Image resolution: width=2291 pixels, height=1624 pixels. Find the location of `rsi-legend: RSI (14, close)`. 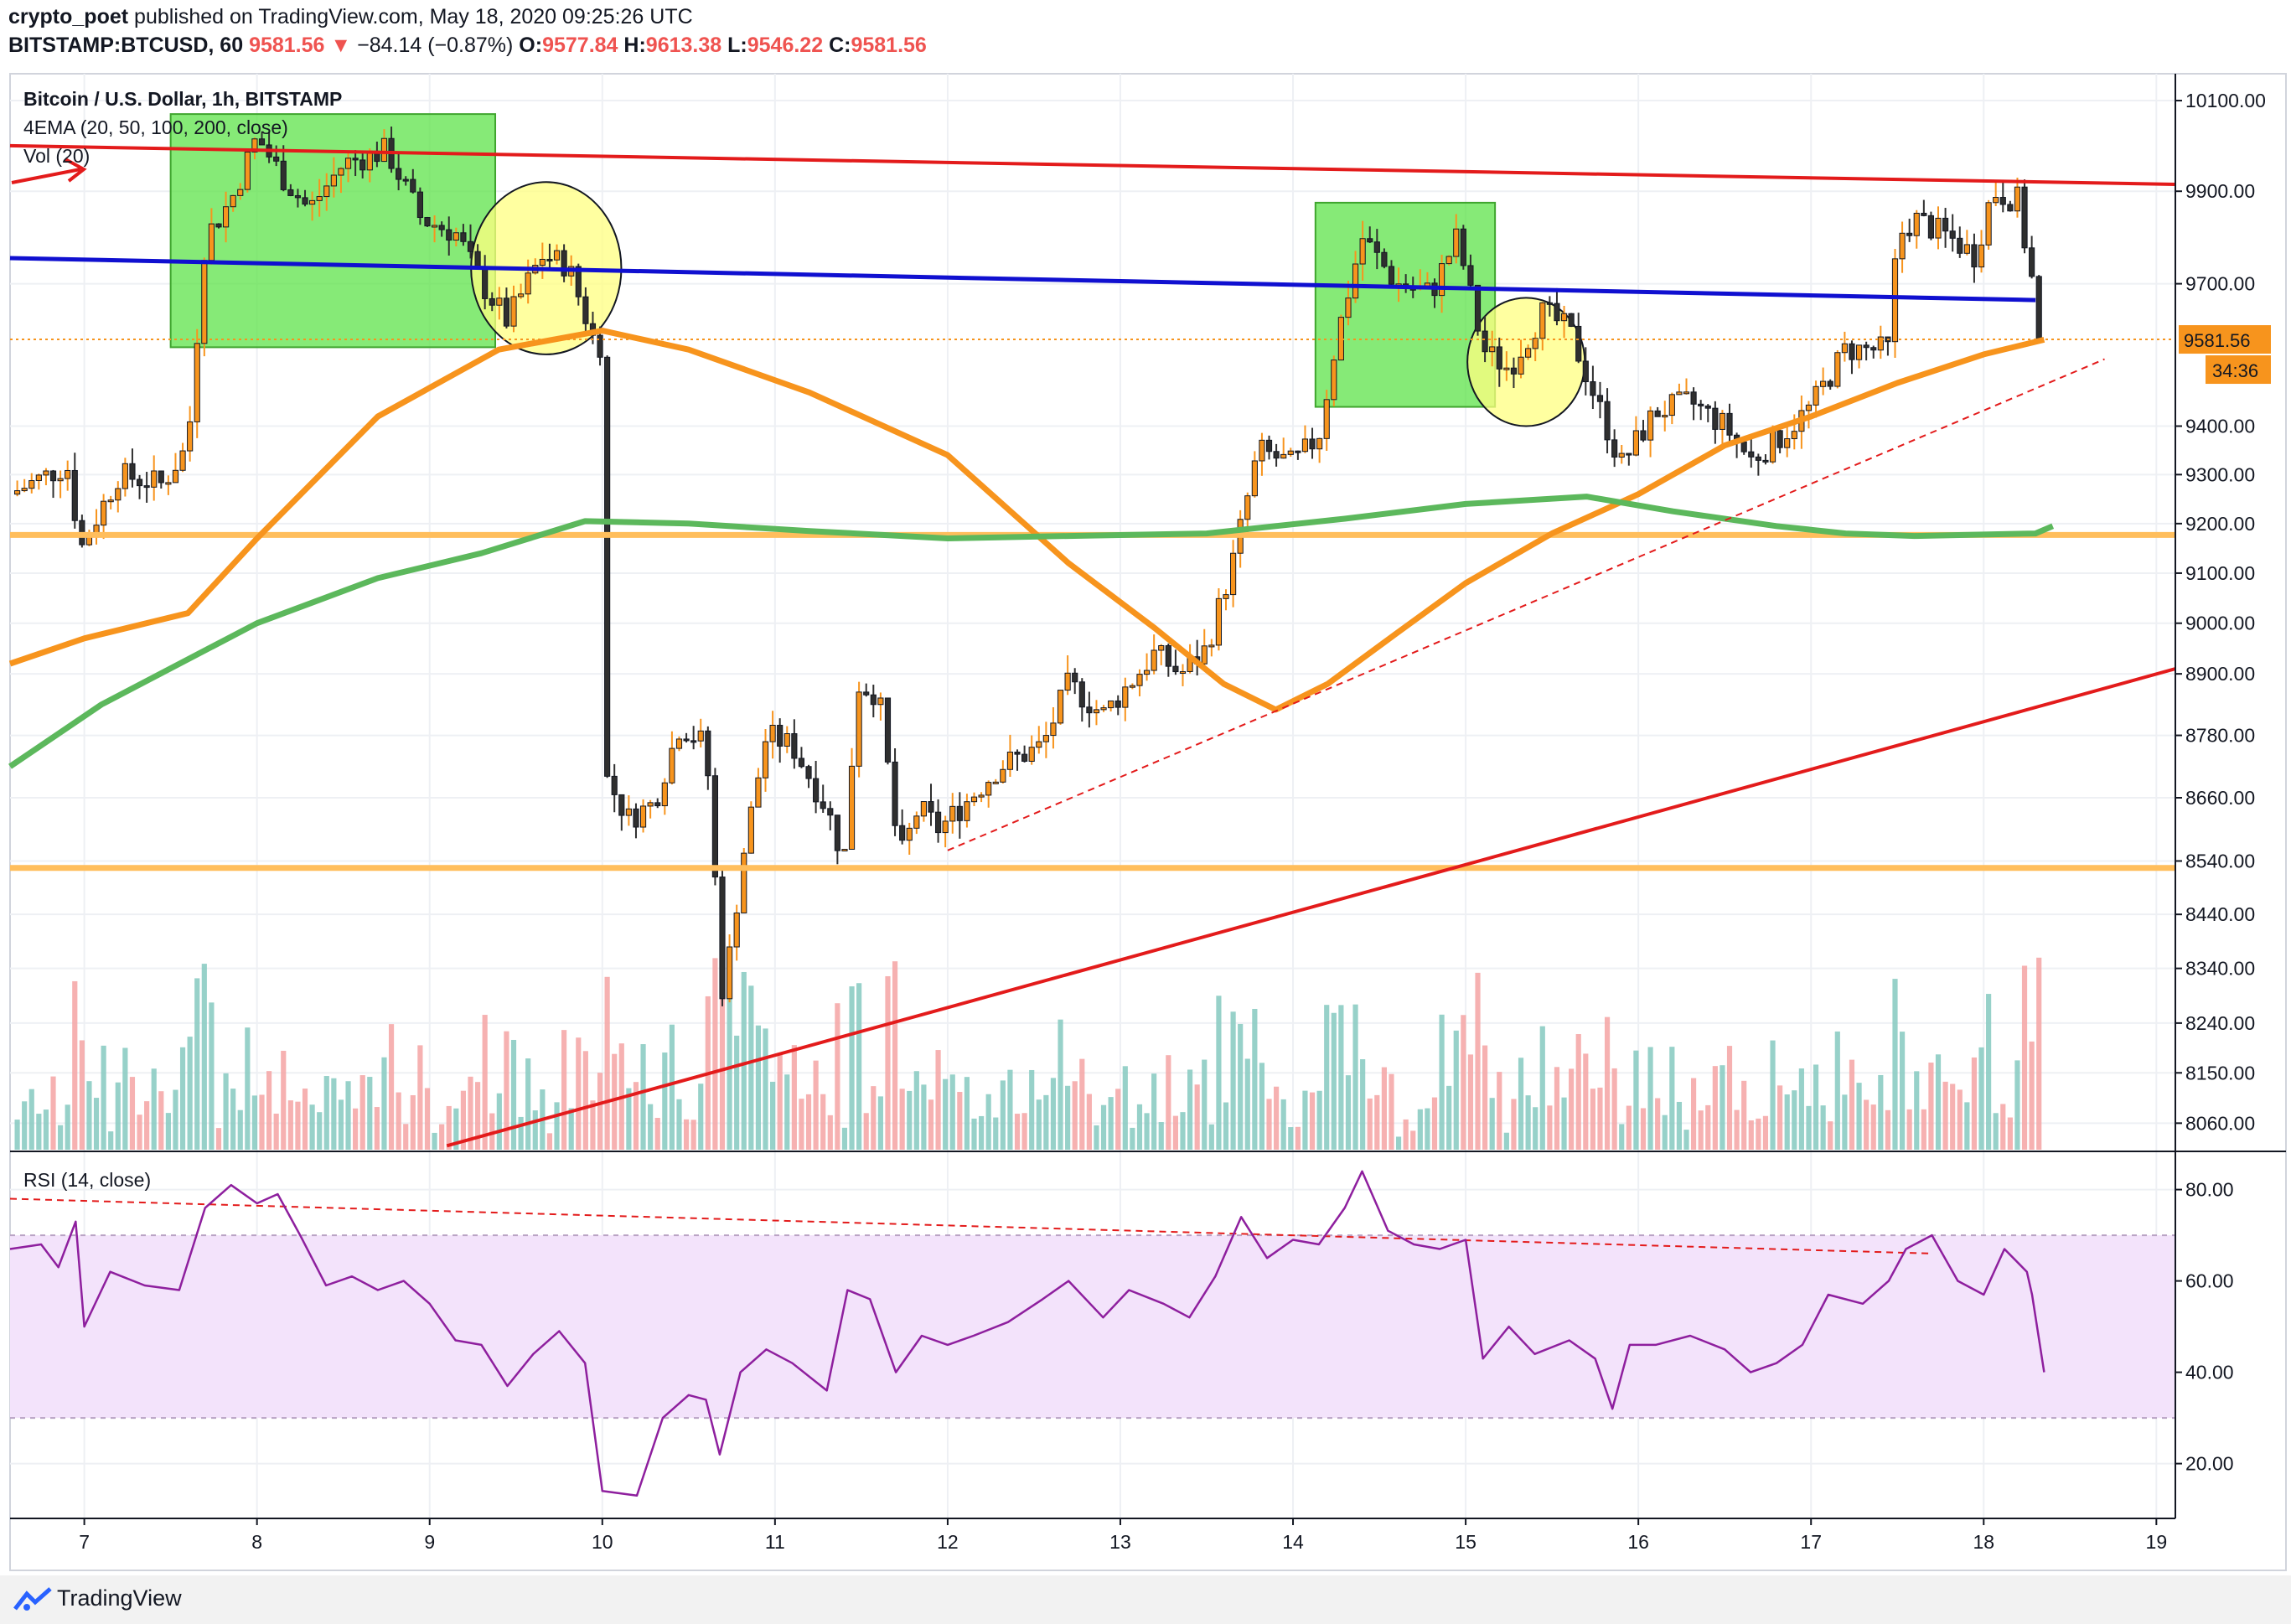

rsi-legend: RSI (14, close) is located at coordinates (87, 1180).